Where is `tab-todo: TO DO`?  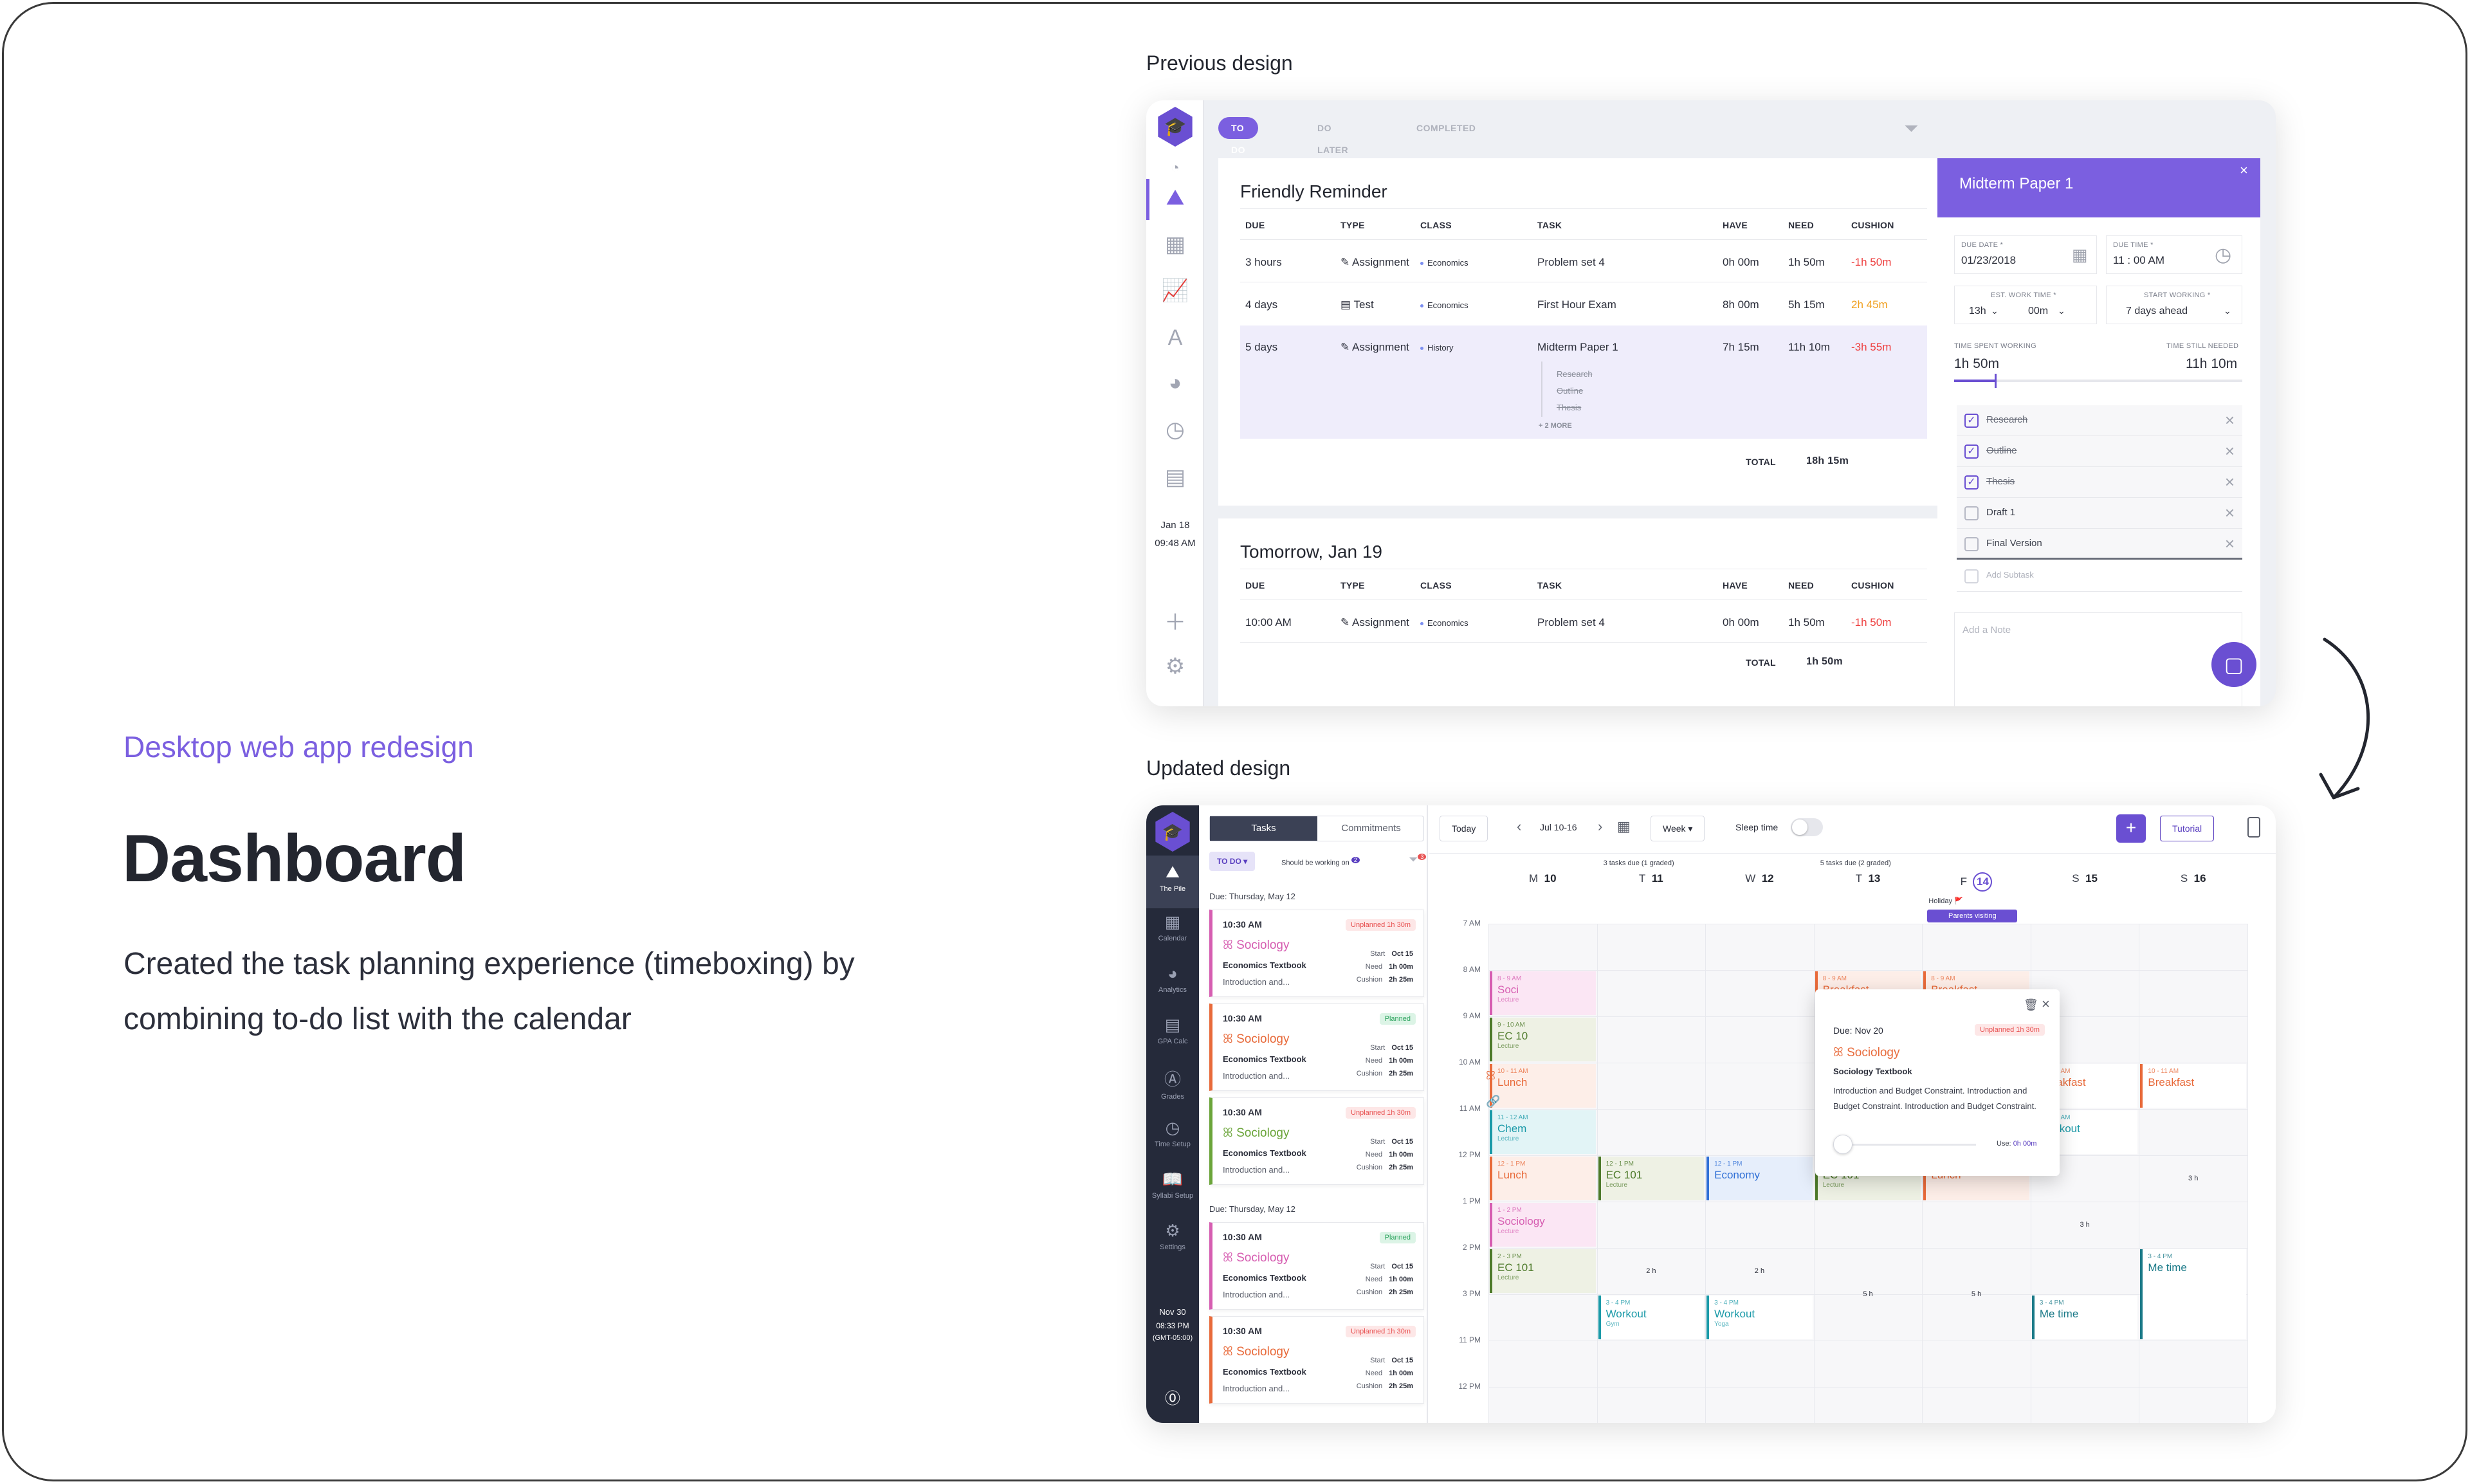
tab-todo: TO DO is located at coordinates (1238, 136).